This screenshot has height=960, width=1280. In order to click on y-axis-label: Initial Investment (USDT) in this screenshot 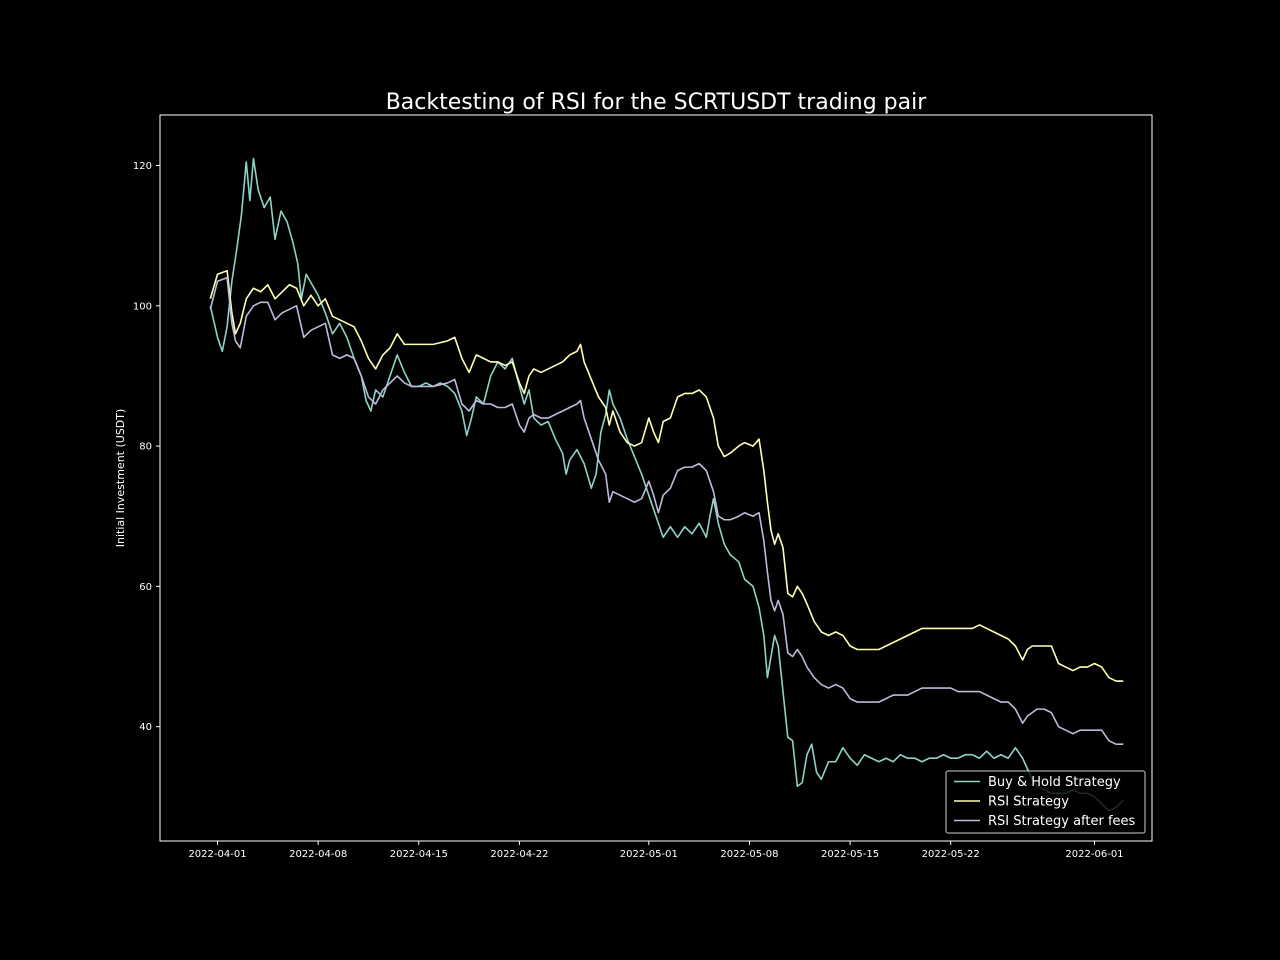, I will do `click(120, 478)`.